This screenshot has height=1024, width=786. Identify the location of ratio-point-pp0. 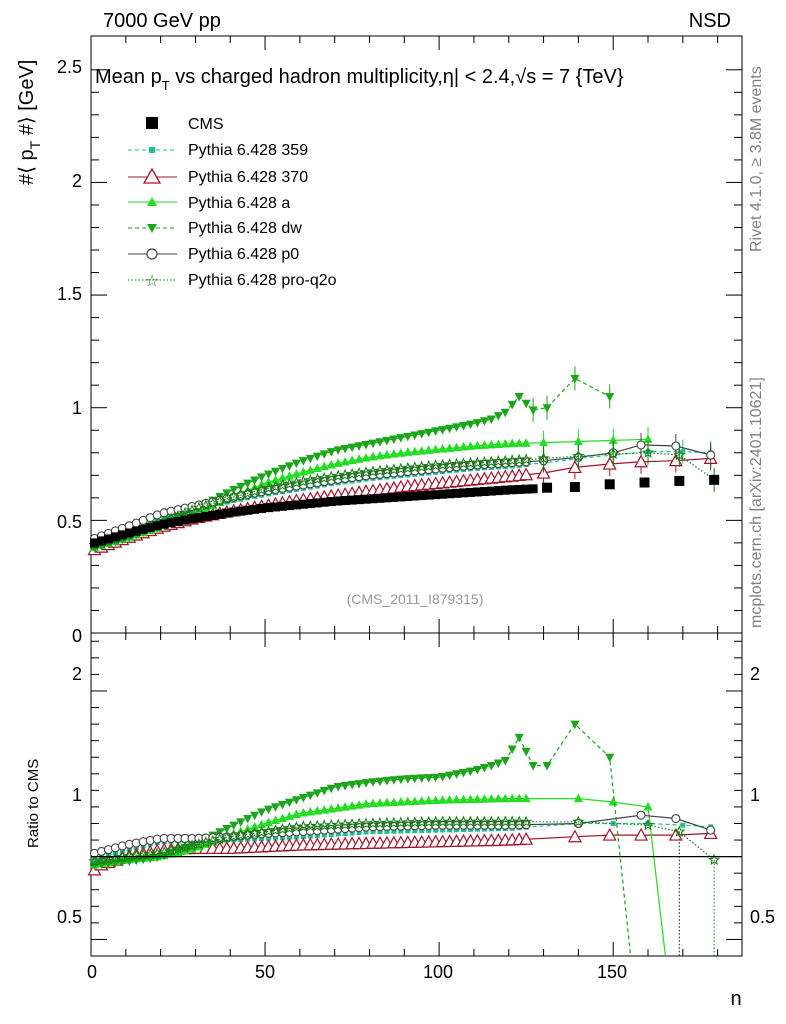
(676, 818).